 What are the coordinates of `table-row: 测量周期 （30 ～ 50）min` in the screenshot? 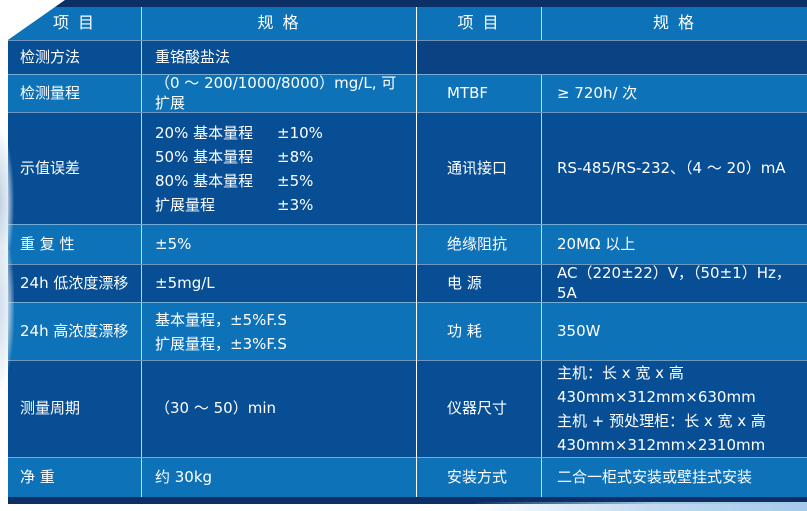 It's located at (212, 408).